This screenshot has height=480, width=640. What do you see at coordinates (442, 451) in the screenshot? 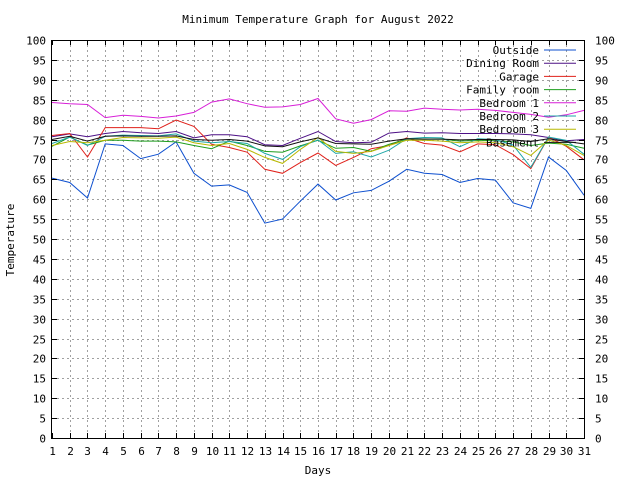
I see `x-tick-label: 23` at bounding box center [442, 451].